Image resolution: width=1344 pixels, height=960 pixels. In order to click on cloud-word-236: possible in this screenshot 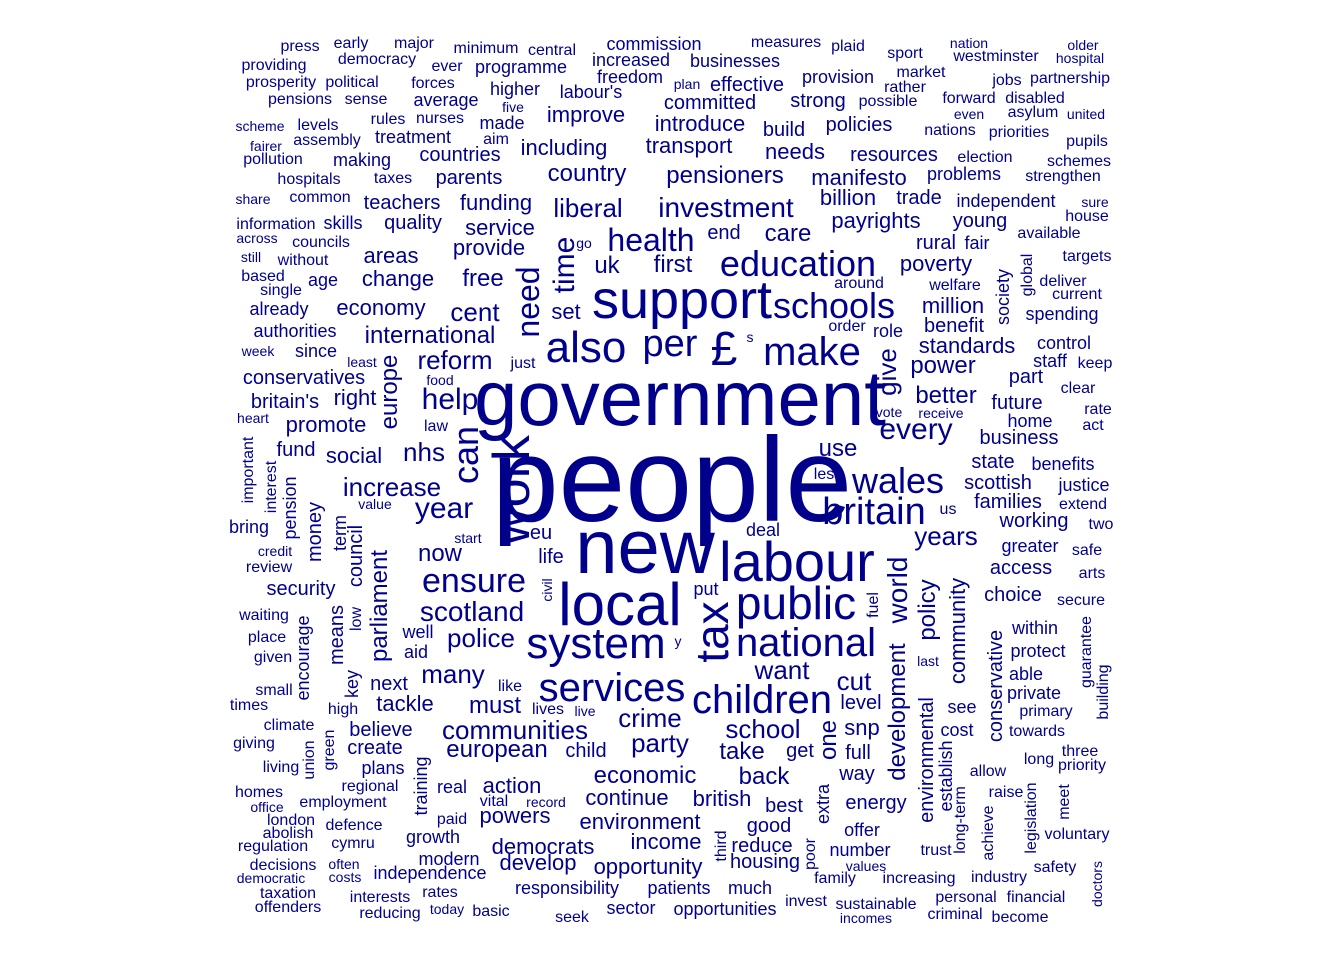, I will do `click(888, 101)`.